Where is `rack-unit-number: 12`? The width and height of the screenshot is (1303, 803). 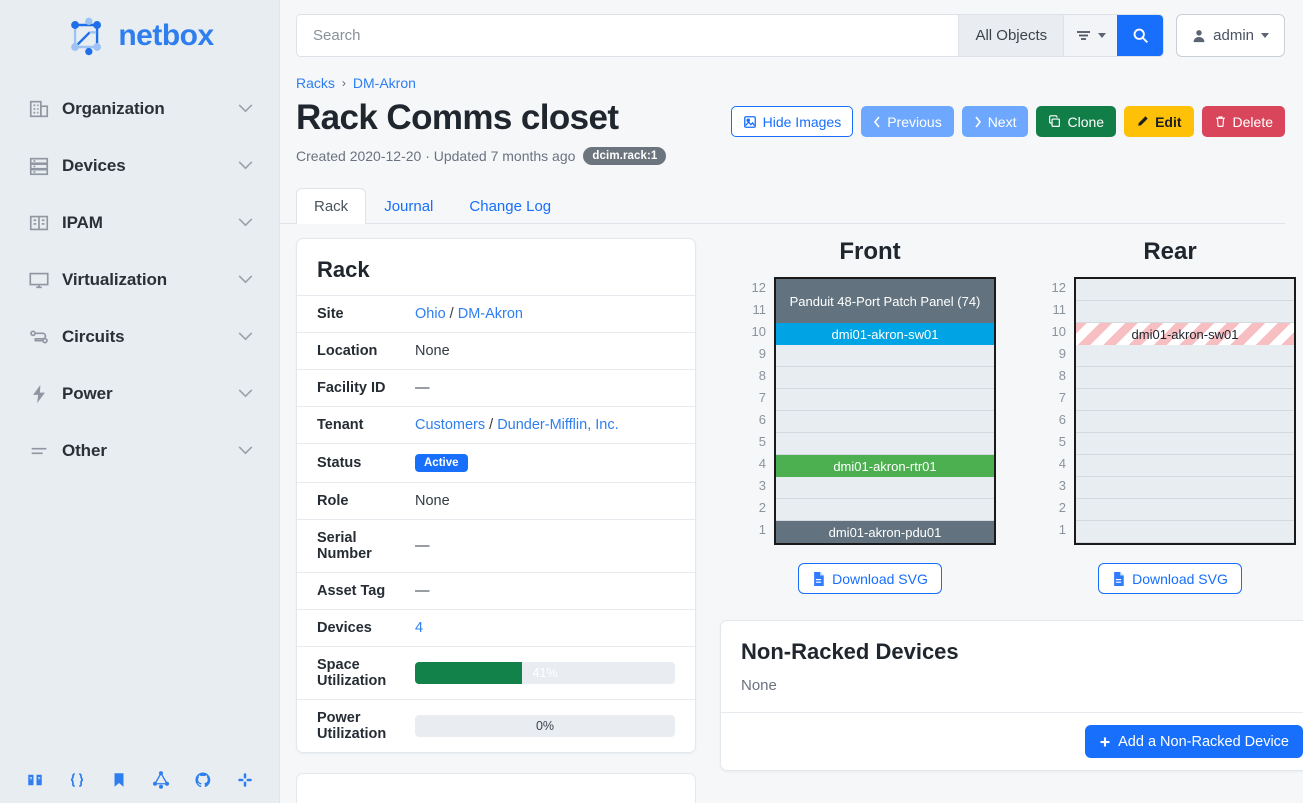
rack-unit-number: 12 is located at coordinates (758, 288).